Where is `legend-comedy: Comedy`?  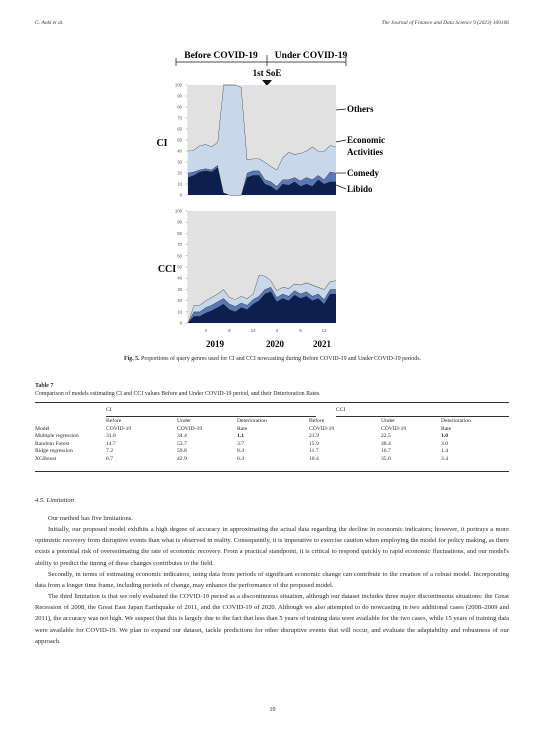 legend-comedy: Comedy is located at coordinates (363, 173).